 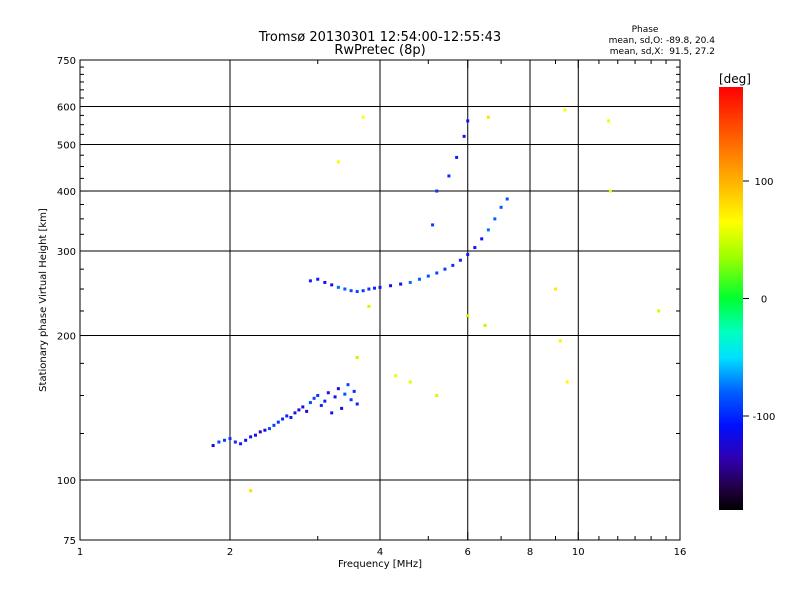 What do you see at coordinates (680, 552) in the screenshot?
I see `x-tick-label: 16` at bounding box center [680, 552].